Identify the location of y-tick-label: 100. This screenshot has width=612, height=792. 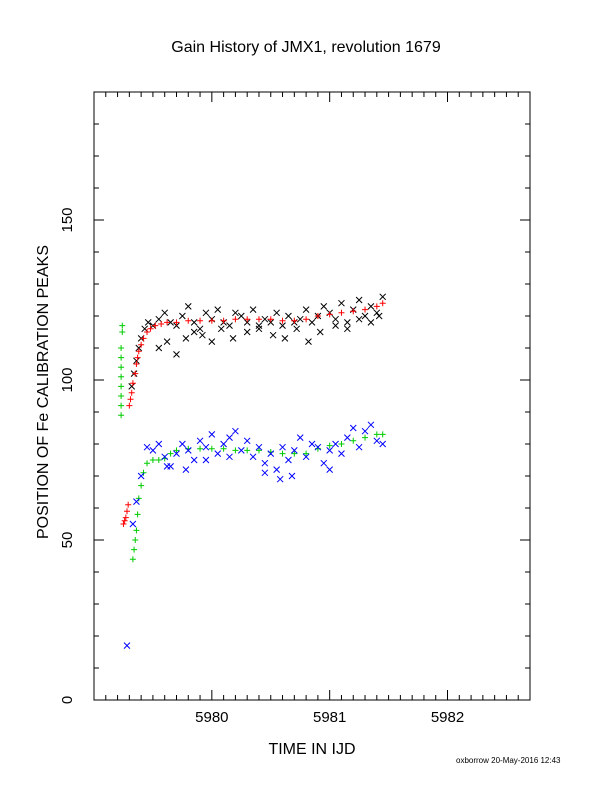
(67, 379).